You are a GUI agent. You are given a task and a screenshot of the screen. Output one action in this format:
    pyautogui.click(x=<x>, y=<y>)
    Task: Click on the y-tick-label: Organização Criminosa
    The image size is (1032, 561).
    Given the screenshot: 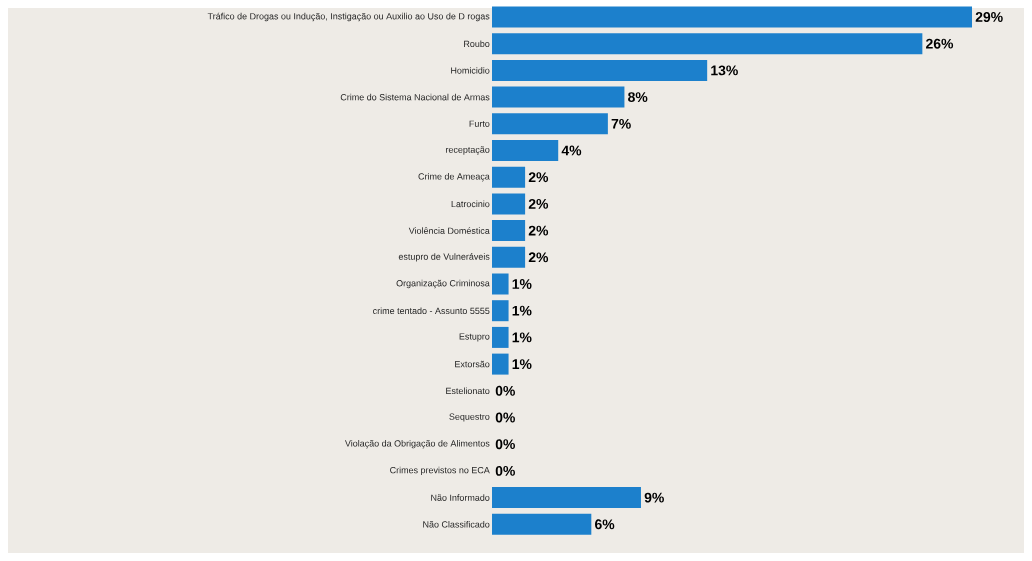 What is the action you would take?
    pyautogui.click(x=443, y=284)
    